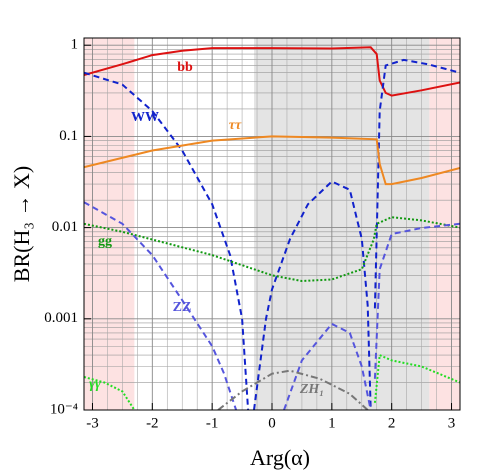 This screenshot has width=500, height=475. I want to click on series-label: ZH₁, so click(311, 389).